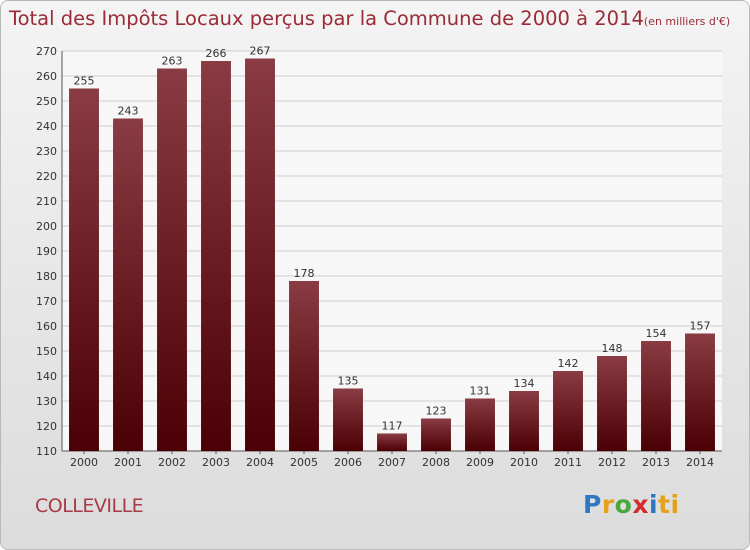 Image resolution: width=750 pixels, height=550 pixels. Describe the element at coordinates (84, 81) in the screenshot. I see `bar-value-label: 255` at that location.